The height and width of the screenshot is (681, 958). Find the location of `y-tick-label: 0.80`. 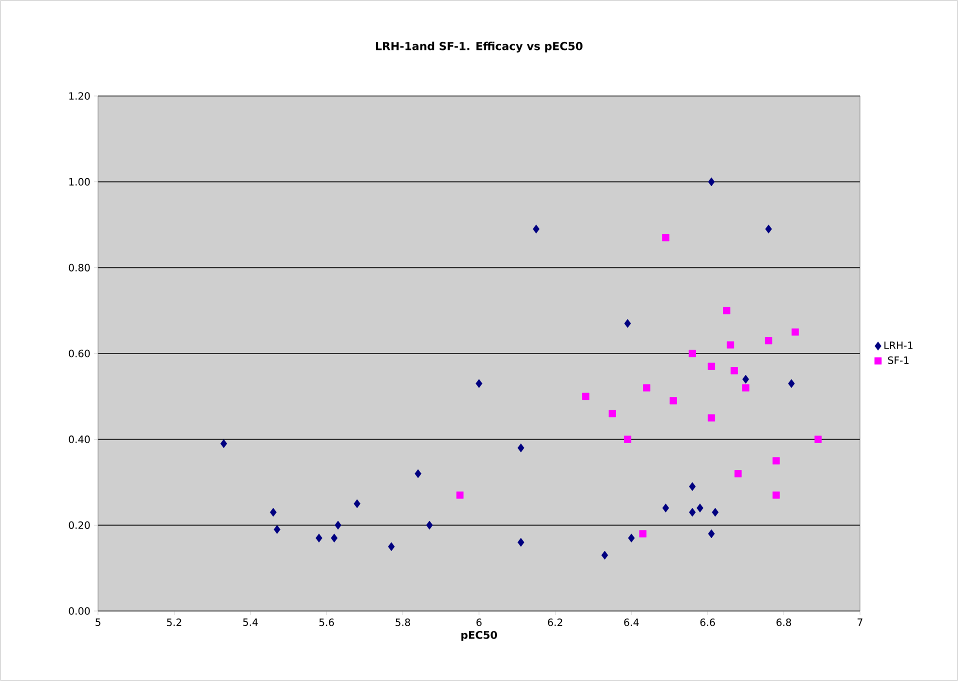

y-tick-label: 0.80 is located at coordinates (79, 268).